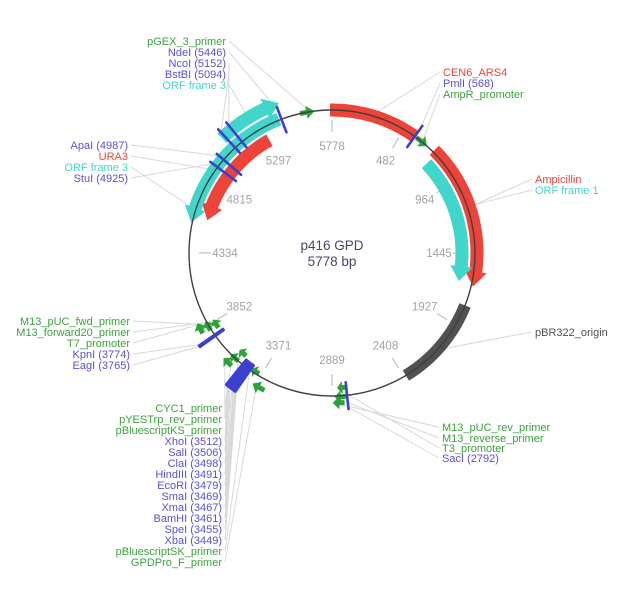 This screenshot has height=602, width=636. Describe the element at coordinates (195, 453) in the screenshot. I see `label-sali-3506: SalI (3506)` at that location.